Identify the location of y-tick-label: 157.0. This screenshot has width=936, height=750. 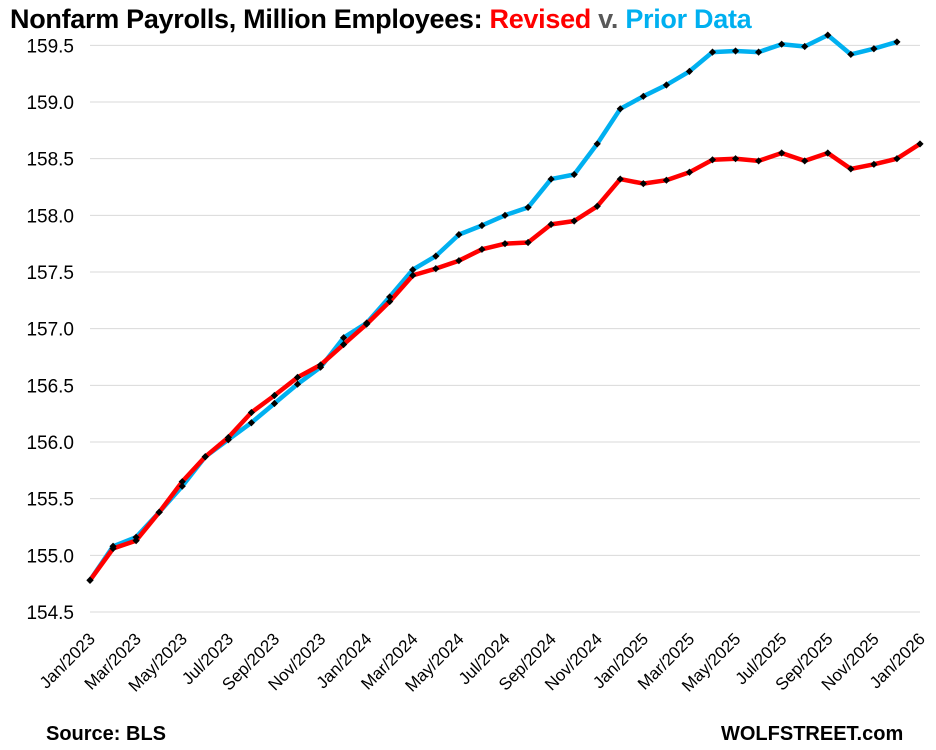
(50, 330).